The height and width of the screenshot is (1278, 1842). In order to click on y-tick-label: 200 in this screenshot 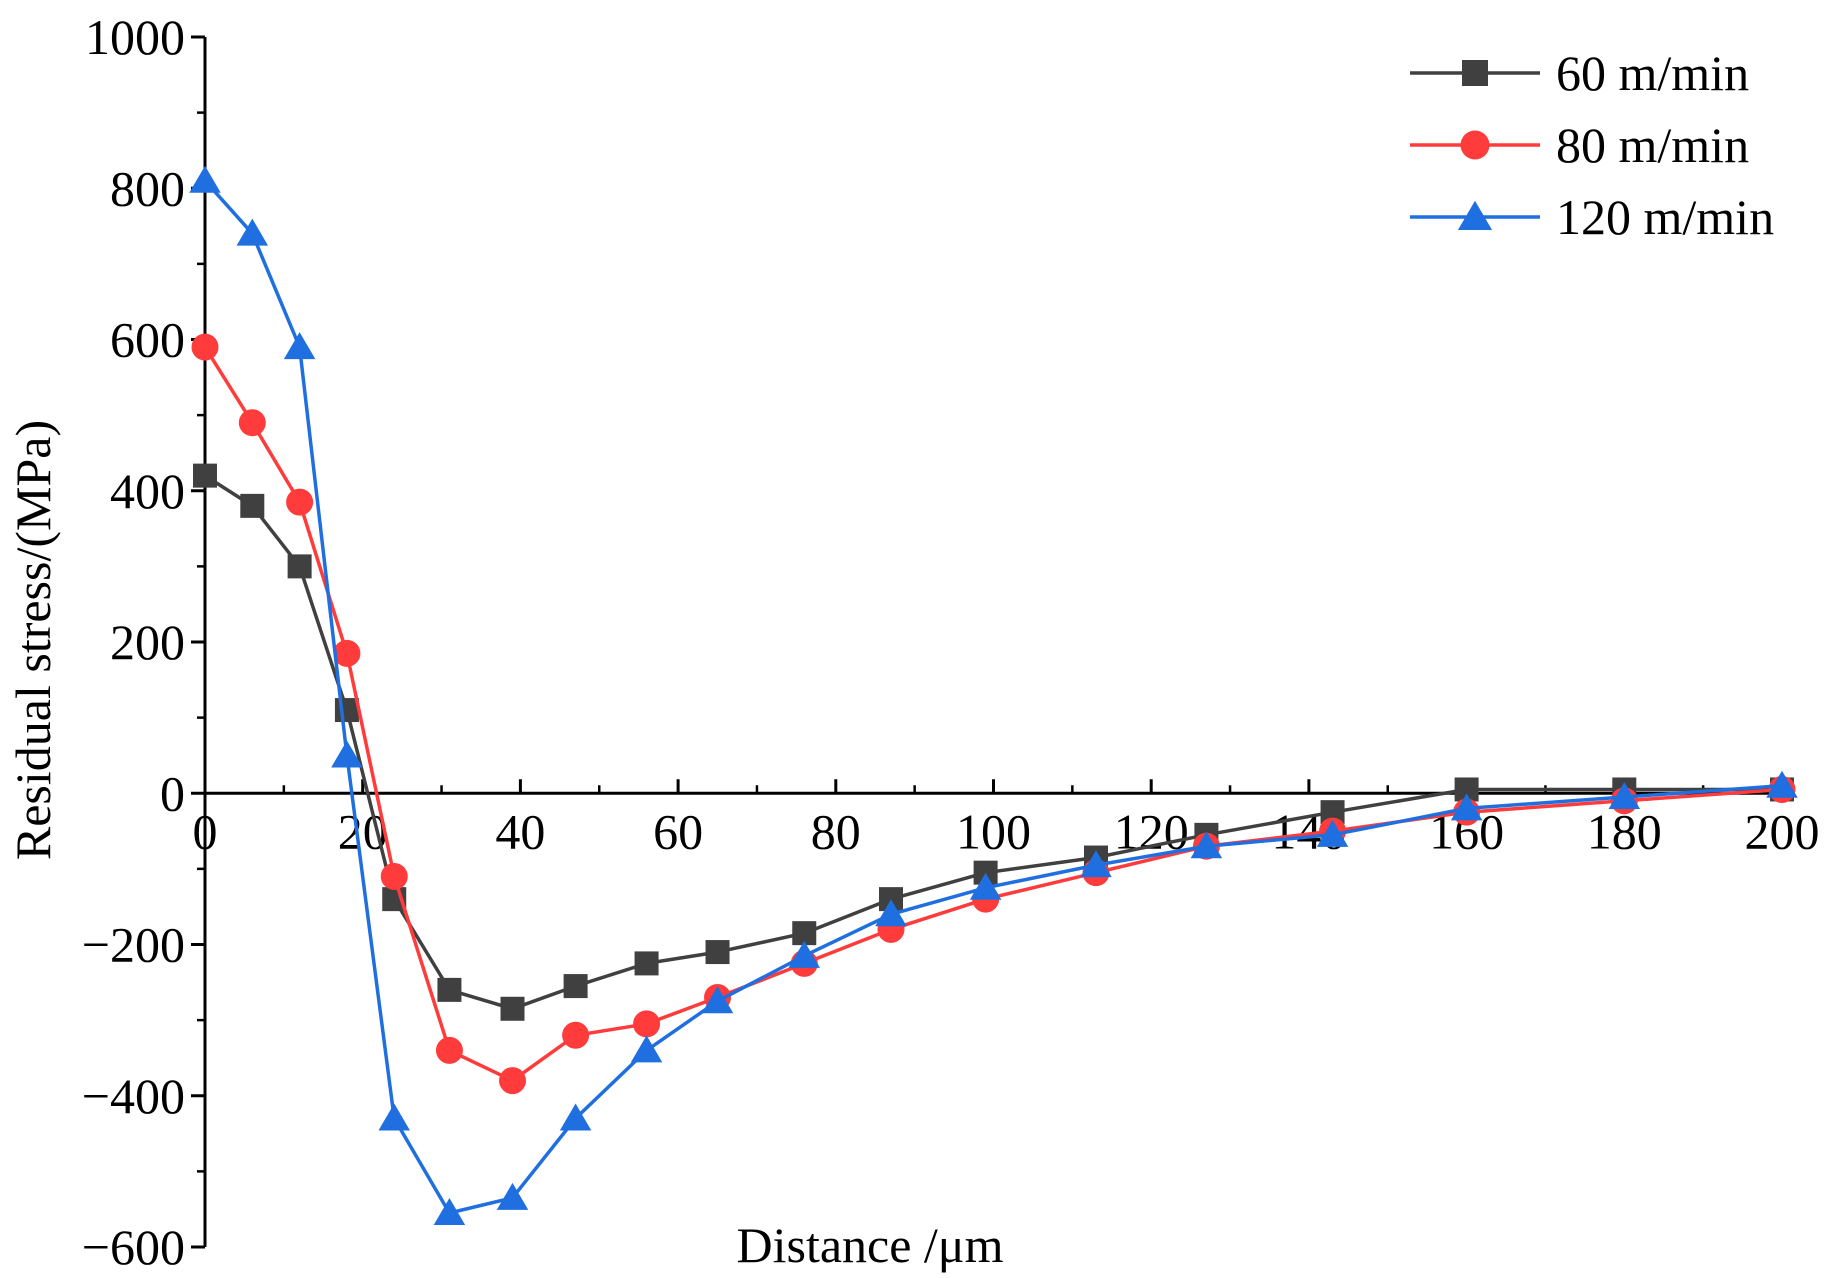, I will do `click(147, 642)`.